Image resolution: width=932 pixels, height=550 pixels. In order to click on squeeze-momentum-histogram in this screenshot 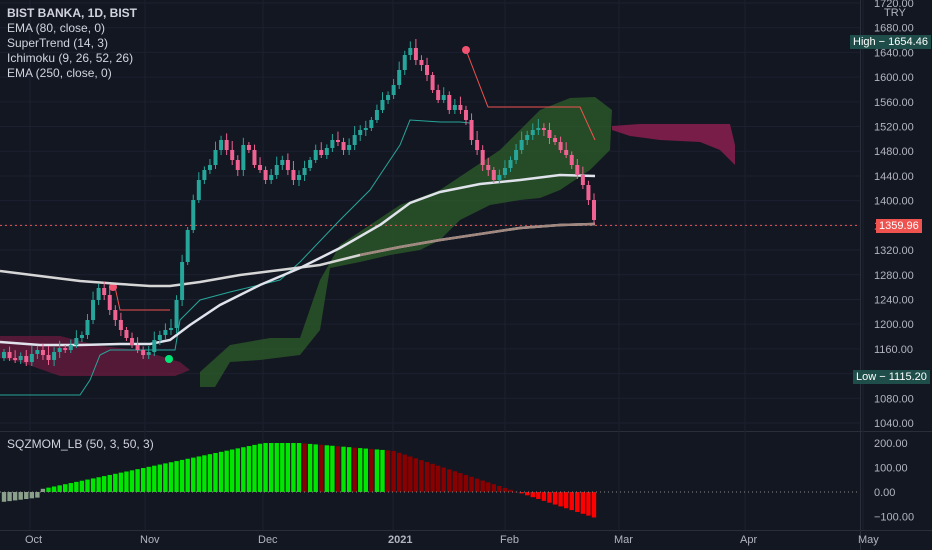, I will do `click(430, 480)`.